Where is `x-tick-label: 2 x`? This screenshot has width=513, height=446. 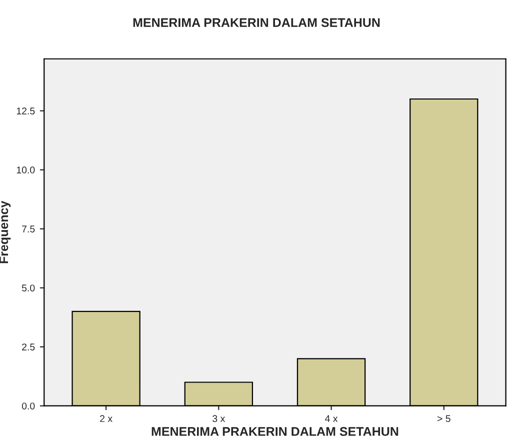
x-tick-label: 2 x is located at coordinates (106, 418).